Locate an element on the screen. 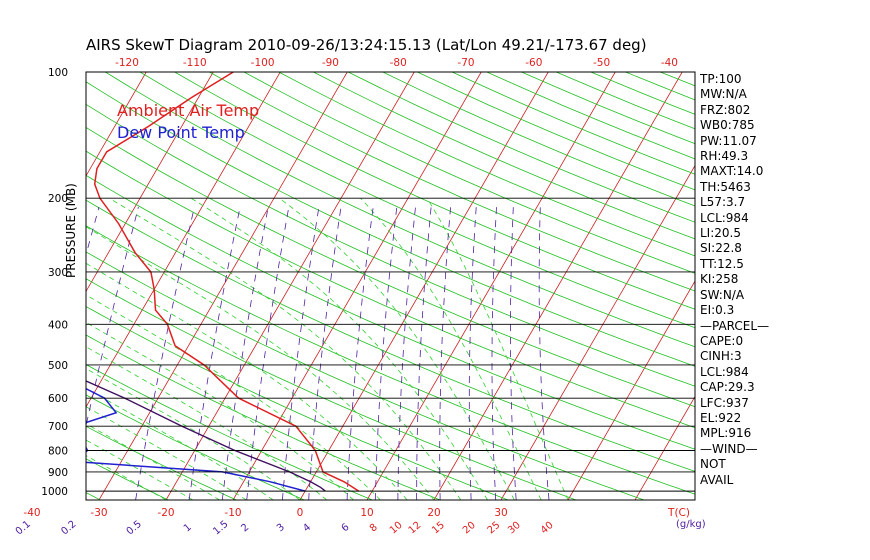 The height and width of the screenshot is (560, 870). pressure-tick-label: 400 is located at coordinates (58, 325).